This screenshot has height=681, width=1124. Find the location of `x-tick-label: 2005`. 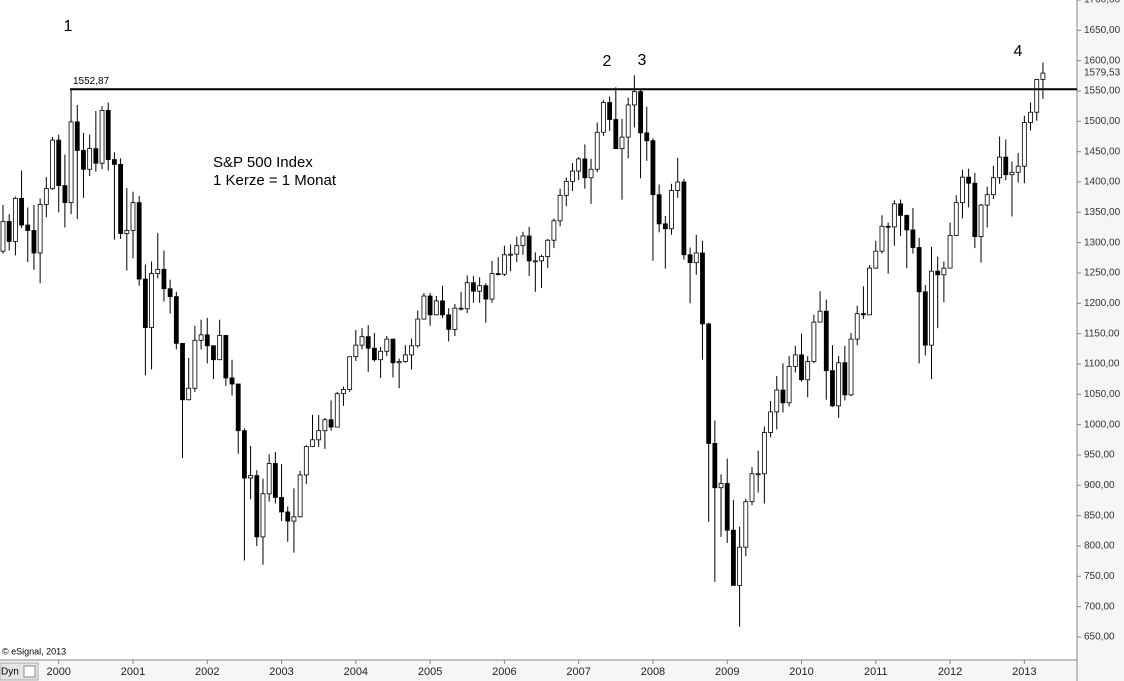

x-tick-label: 2005 is located at coordinates (430, 672).